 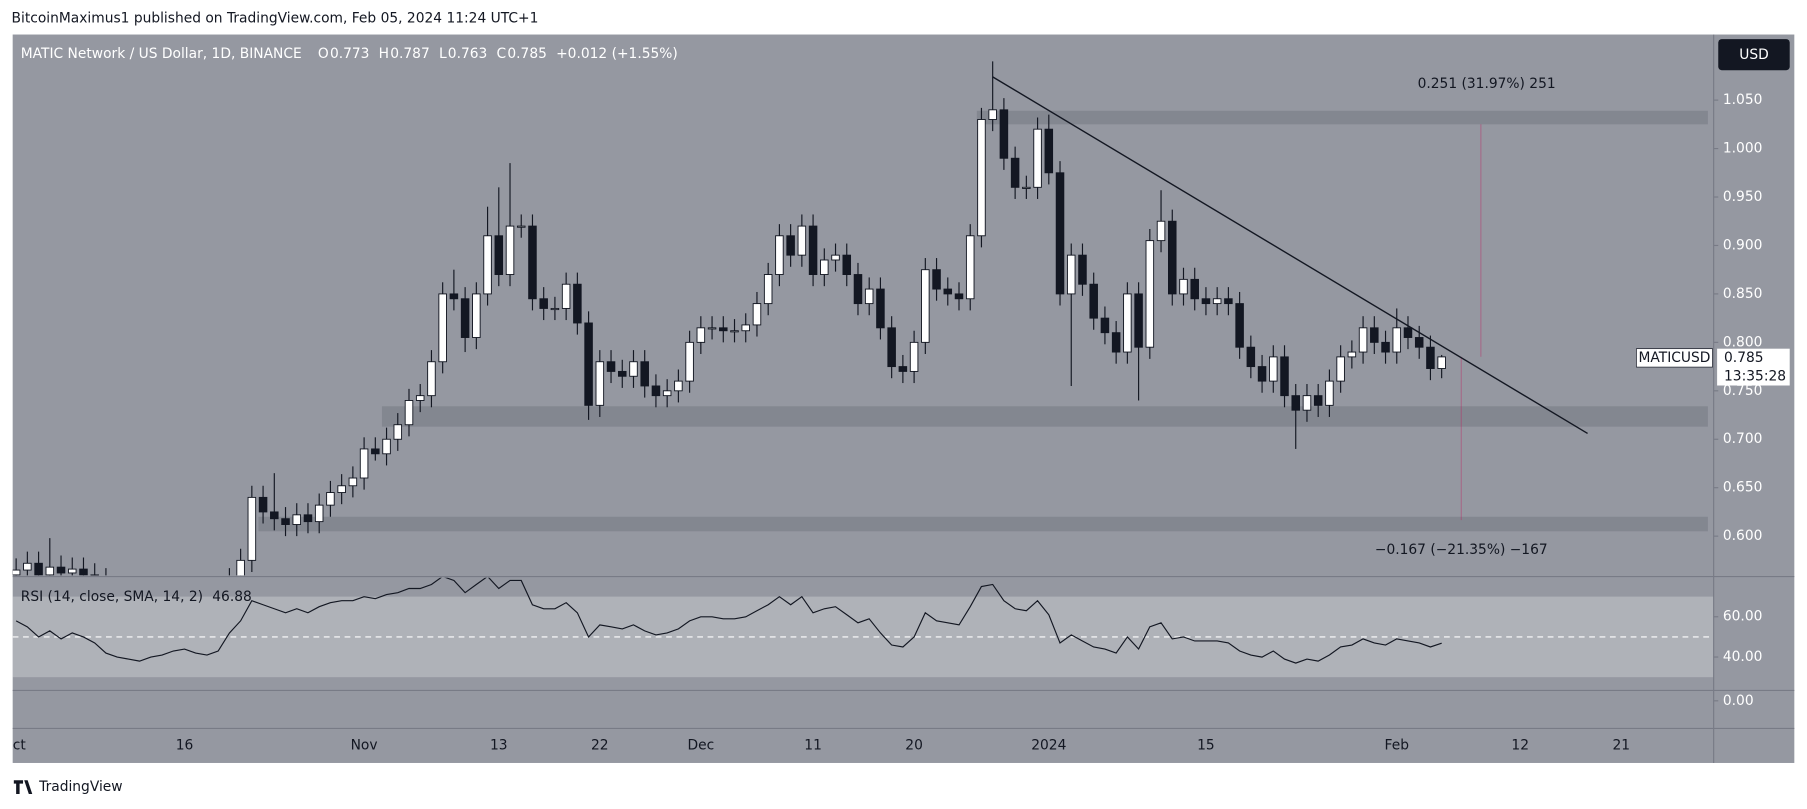 I want to click on measure-down: −0.167 (−21.35%) −167, so click(x=1461, y=550).